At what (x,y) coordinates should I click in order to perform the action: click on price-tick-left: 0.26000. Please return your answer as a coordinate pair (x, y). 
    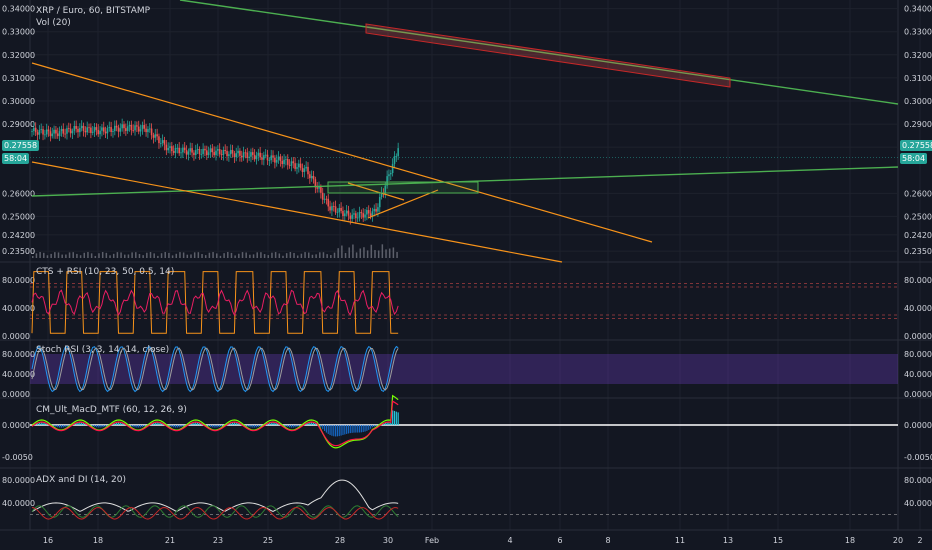
    Looking at the image, I should click on (18, 193).